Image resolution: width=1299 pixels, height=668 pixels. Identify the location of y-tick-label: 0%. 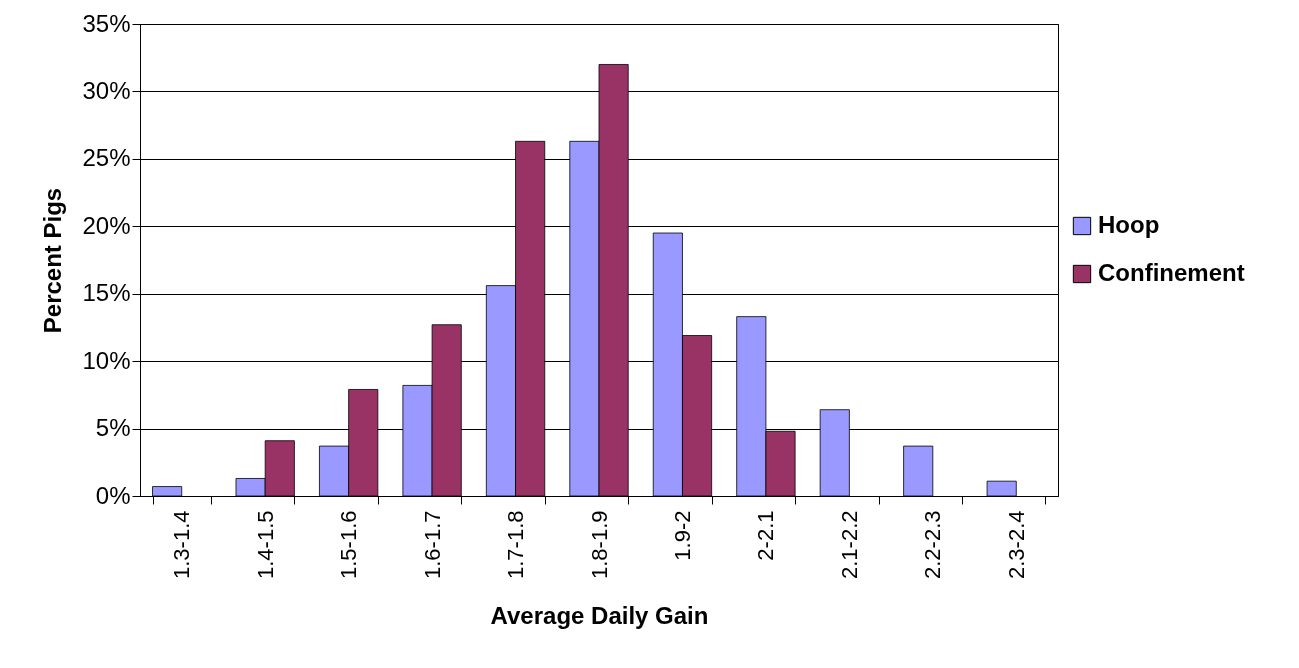
(113, 495).